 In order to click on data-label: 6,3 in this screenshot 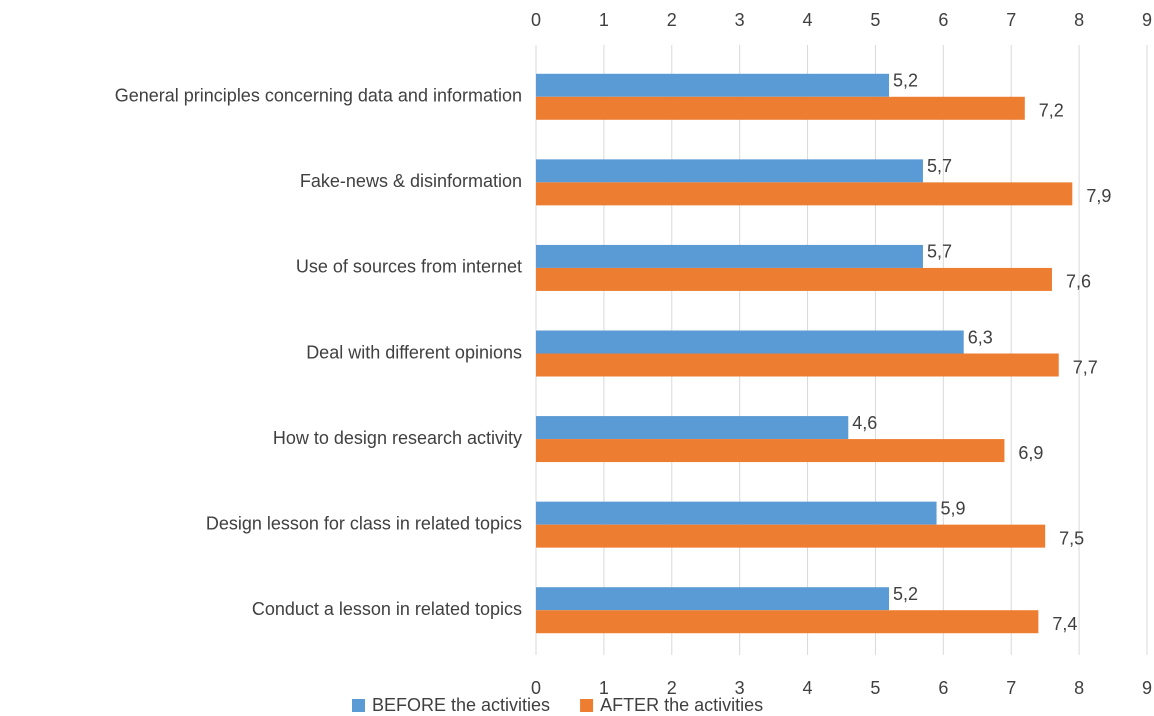, I will do `click(980, 337)`.